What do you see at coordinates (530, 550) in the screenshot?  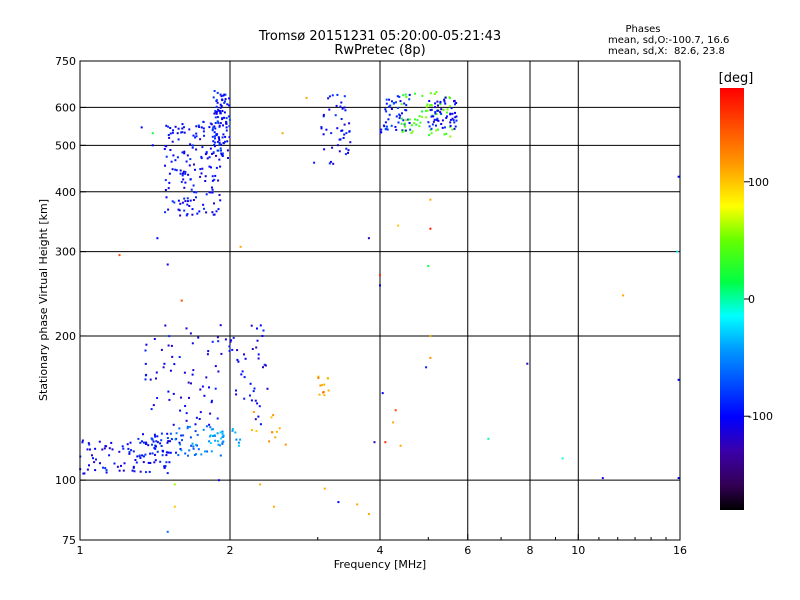 I see `x-tick-label: 8` at bounding box center [530, 550].